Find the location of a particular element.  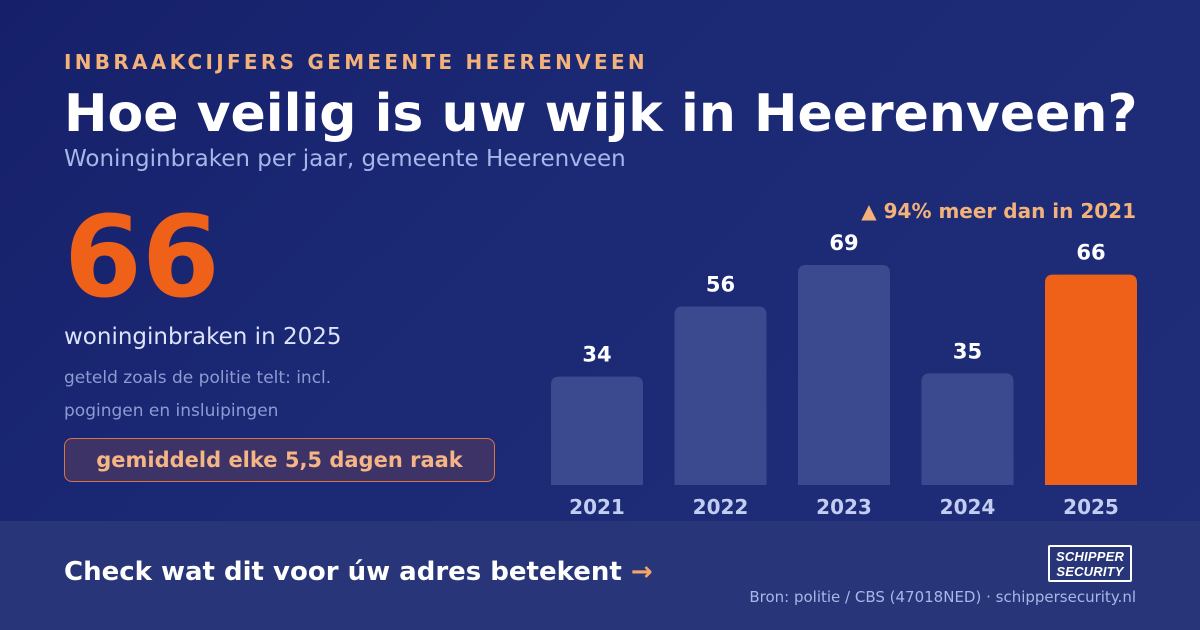

category-label-2023: 2023 is located at coordinates (844, 507).